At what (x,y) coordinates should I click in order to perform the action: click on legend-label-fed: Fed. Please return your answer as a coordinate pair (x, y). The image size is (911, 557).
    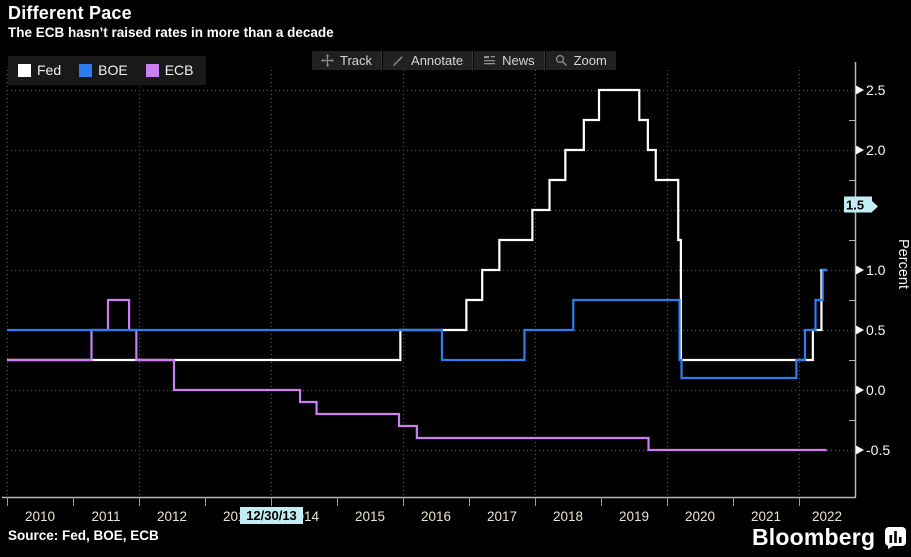
    Looking at the image, I should click on (49, 70).